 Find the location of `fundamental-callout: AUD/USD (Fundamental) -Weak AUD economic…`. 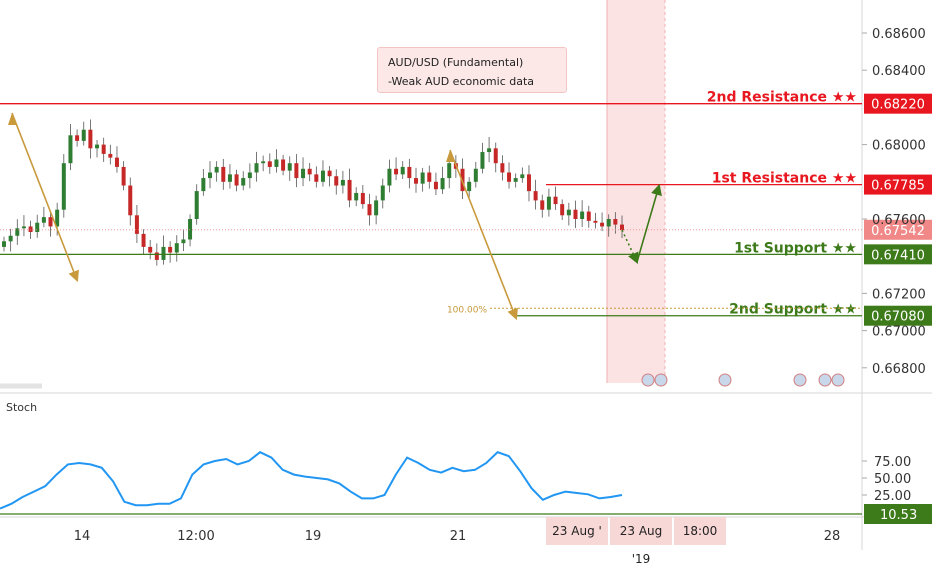

fundamental-callout: AUD/USD (Fundamental) -Weak AUD economic… is located at coordinates (472, 70).